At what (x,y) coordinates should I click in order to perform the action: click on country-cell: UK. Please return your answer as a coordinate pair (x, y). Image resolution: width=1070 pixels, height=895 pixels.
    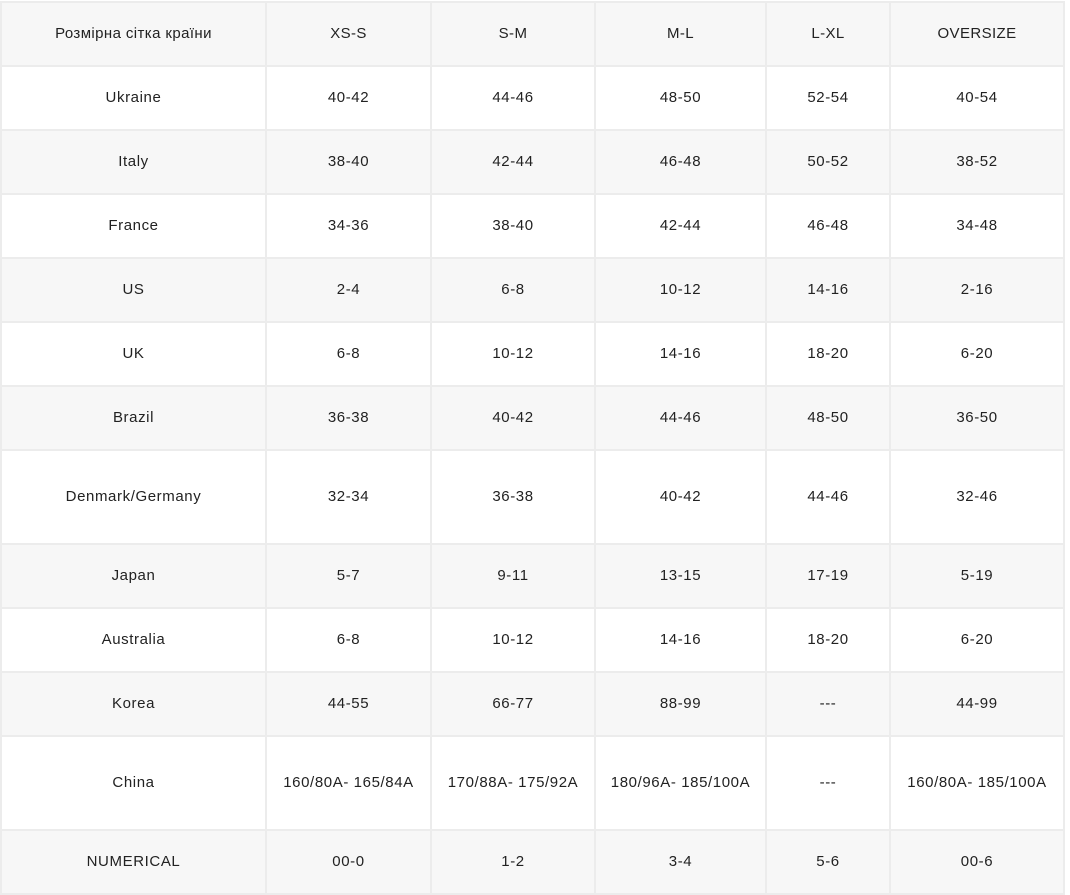
    Looking at the image, I should click on (133, 354).